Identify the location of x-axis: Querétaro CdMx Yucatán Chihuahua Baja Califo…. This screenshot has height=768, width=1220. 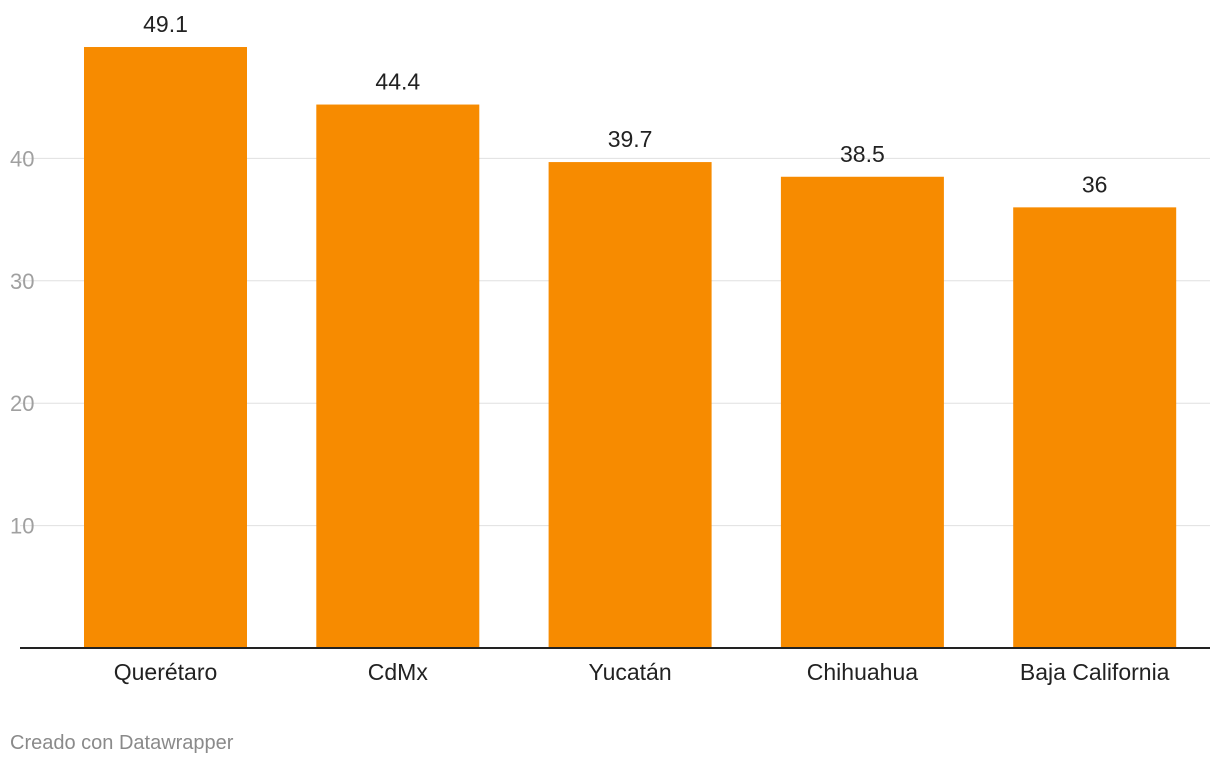
(615, 666).